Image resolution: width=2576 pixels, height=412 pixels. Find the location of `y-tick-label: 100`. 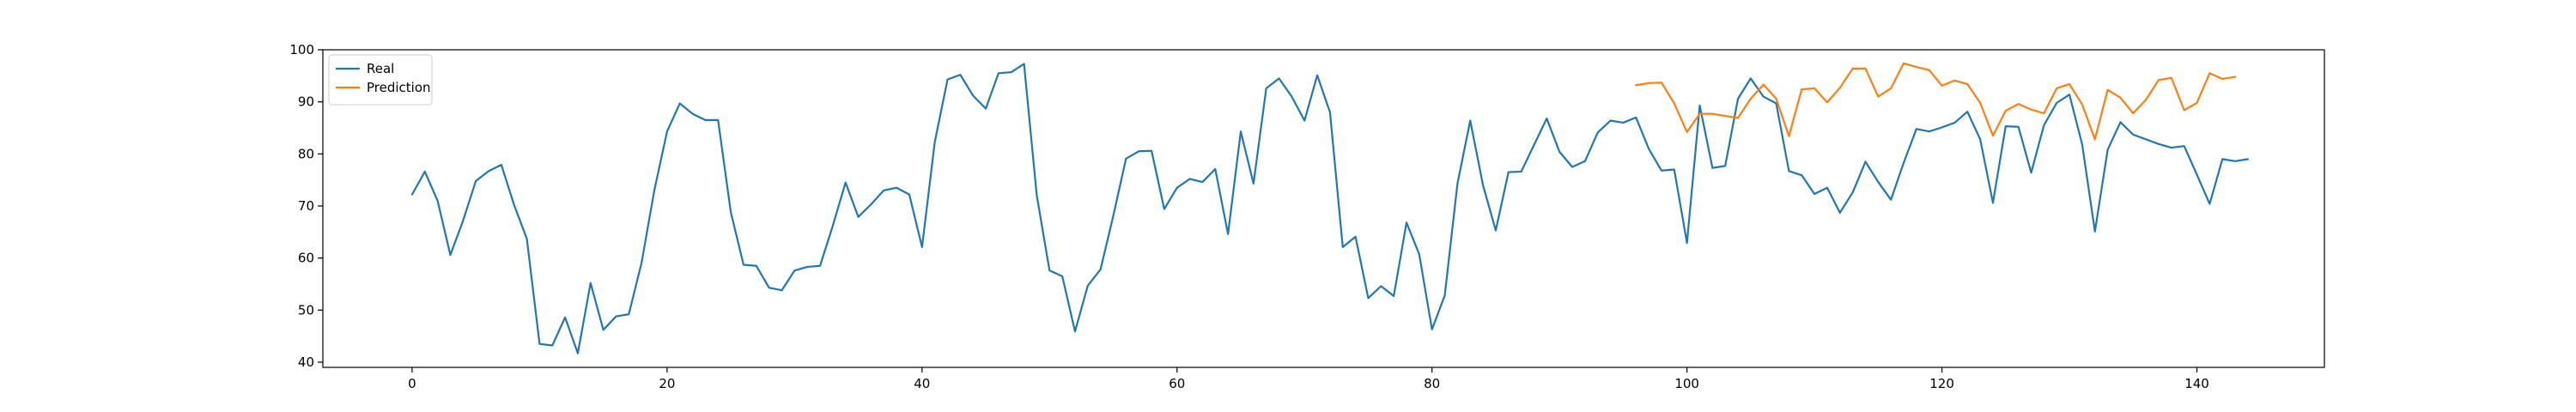

y-tick-label: 100 is located at coordinates (301, 50).